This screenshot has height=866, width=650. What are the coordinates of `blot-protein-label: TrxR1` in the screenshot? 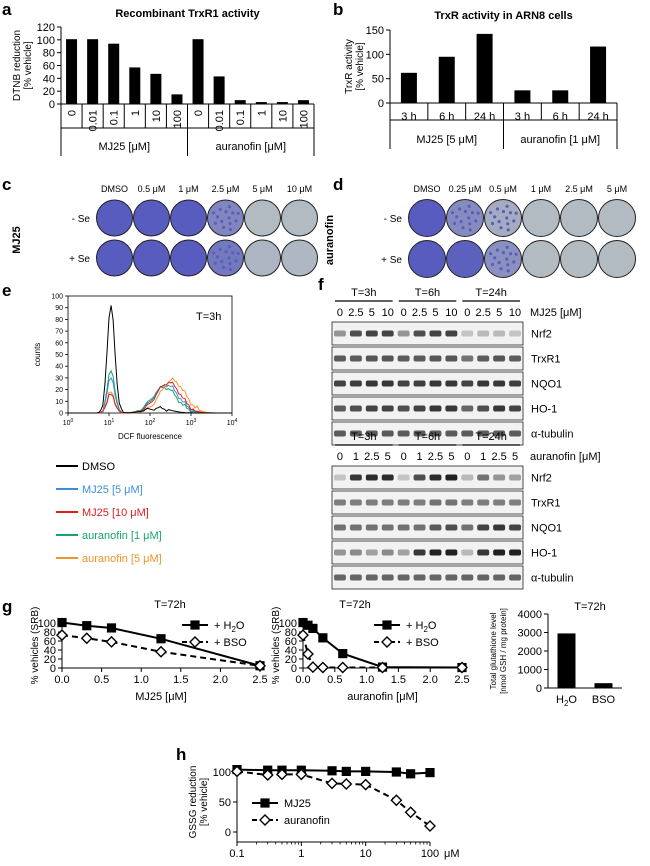 It's located at (546, 504).